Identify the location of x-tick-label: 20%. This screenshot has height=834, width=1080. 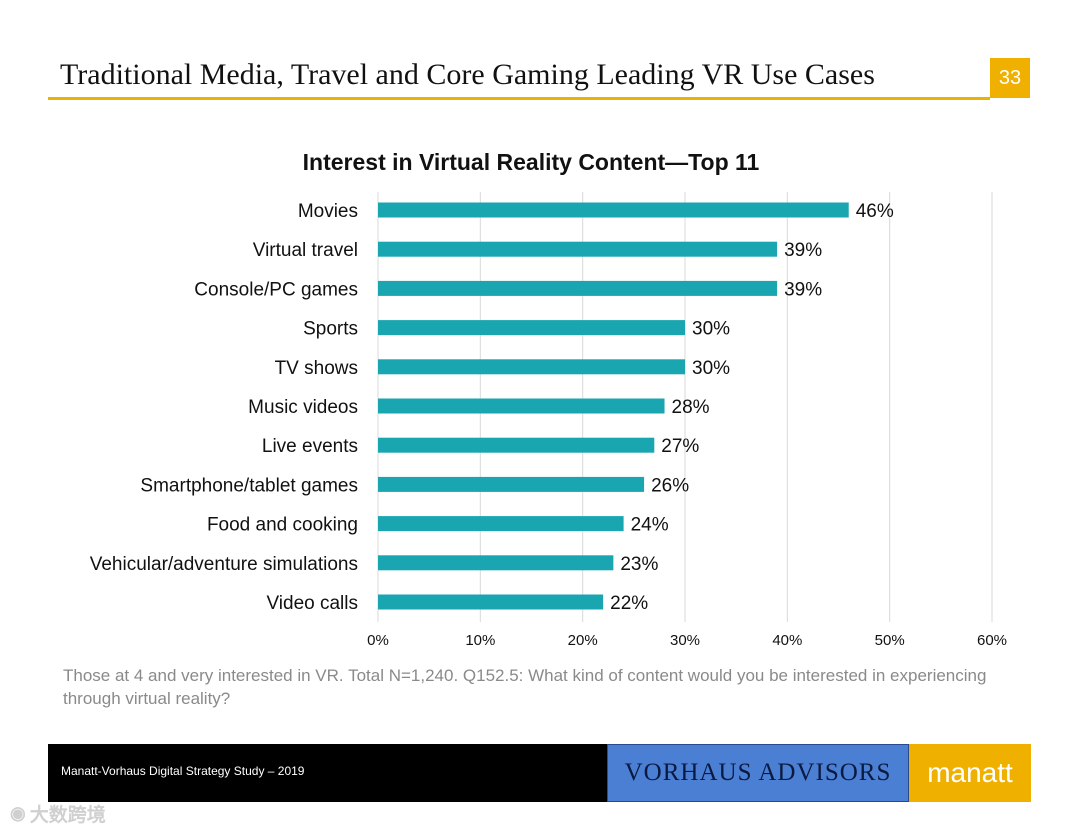
(583, 640).